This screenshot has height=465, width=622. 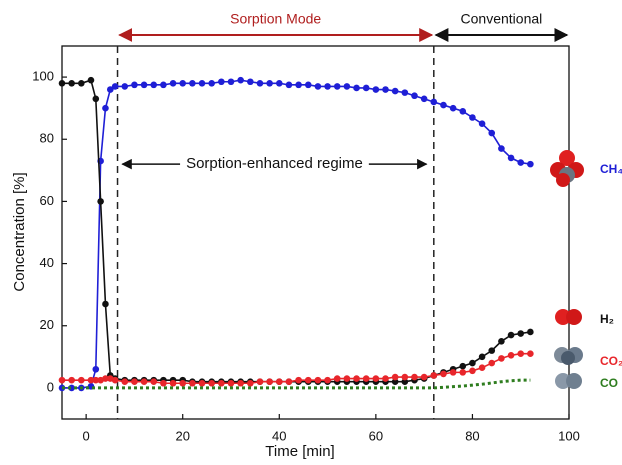 I want to click on y-tick-label: 80, so click(x=47, y=138).